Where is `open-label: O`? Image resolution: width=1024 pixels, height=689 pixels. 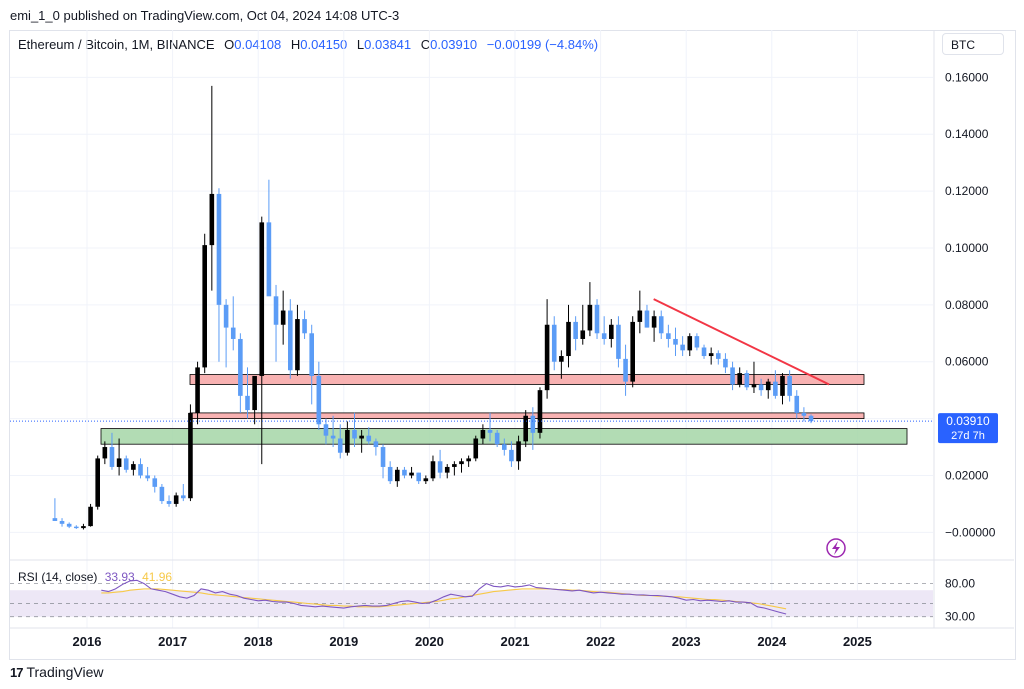
open-label: O is located at coordinates (229, 44).